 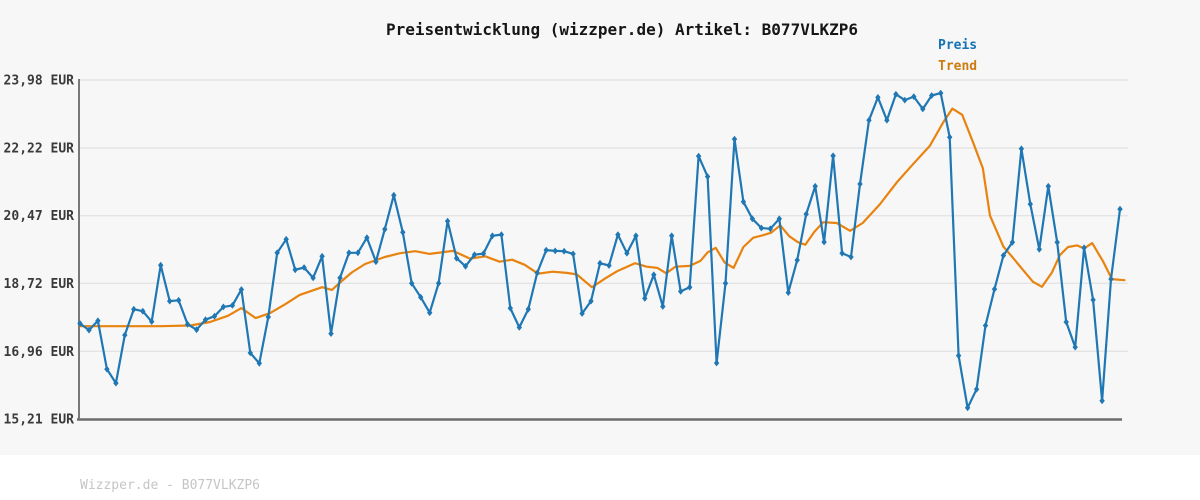 I want to click on y-tick-label: 22,22 EUR, so click(x=39, y=149).